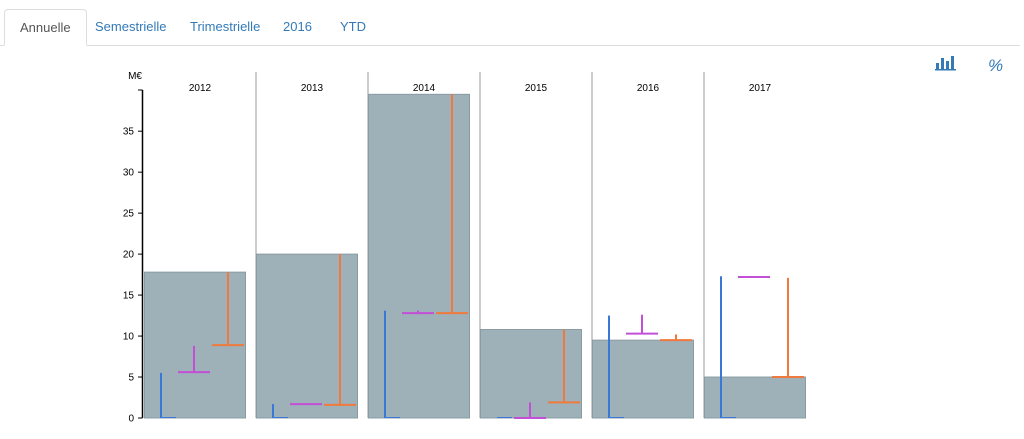 The height and width of the screenshot is (439, 1024). I want to click on bar-2013, so click(307, 336).